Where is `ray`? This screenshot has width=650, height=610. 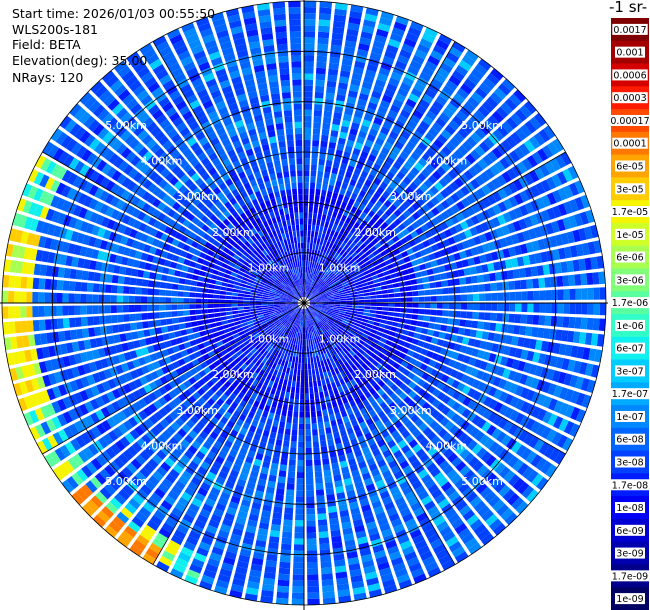 ray is located at coordinates (447, 240).